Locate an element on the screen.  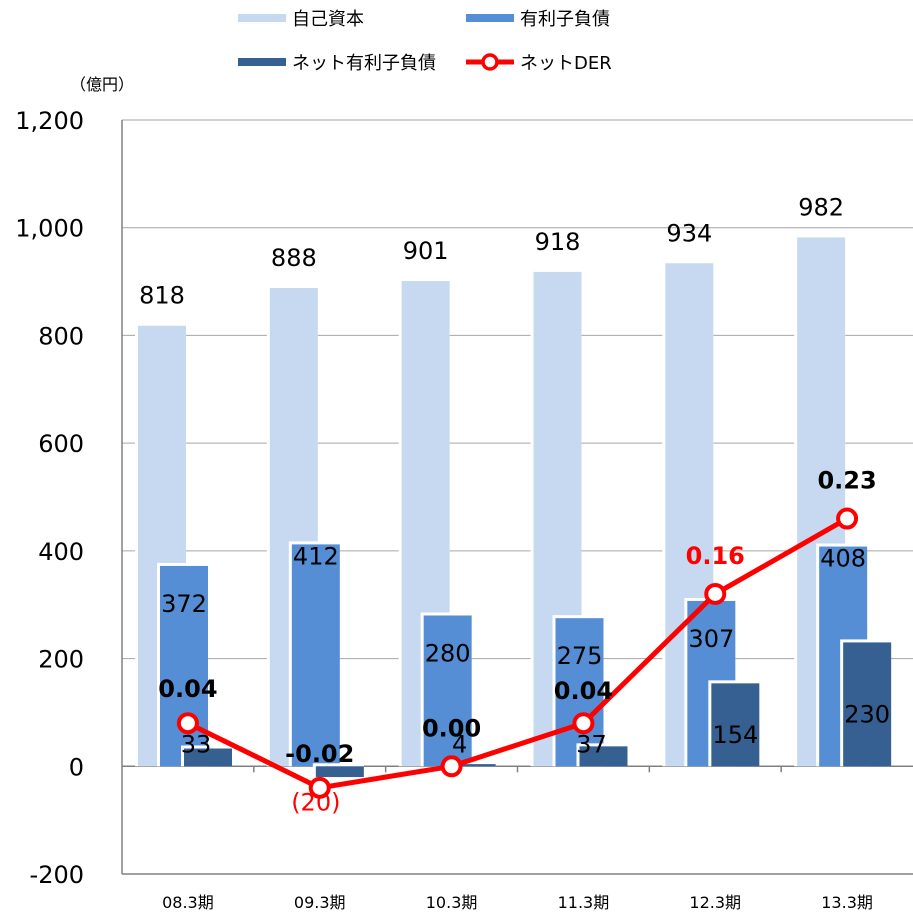
y-tick-label: 1,200 is located at coordinates (49, 121).